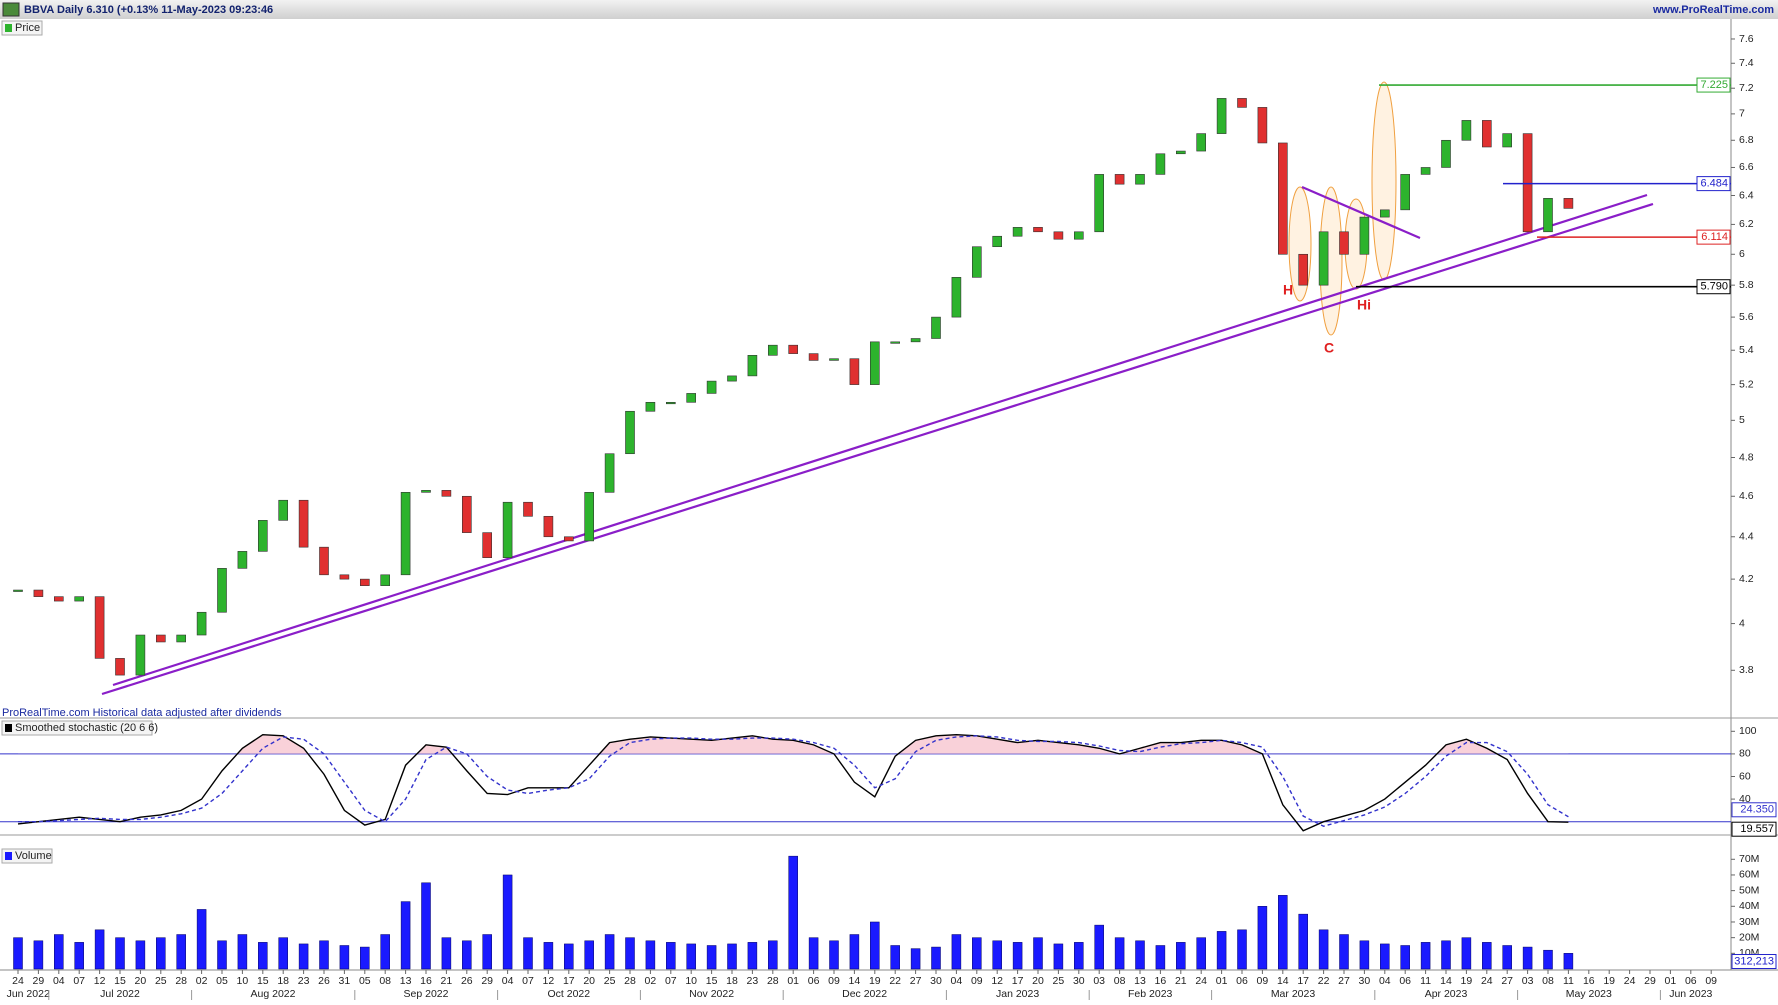 This screenshot has width=1778, height=1005. Describe the element at coordinates (732, 981) in the screenshot. I see `x-tick-label: 18` at that location.